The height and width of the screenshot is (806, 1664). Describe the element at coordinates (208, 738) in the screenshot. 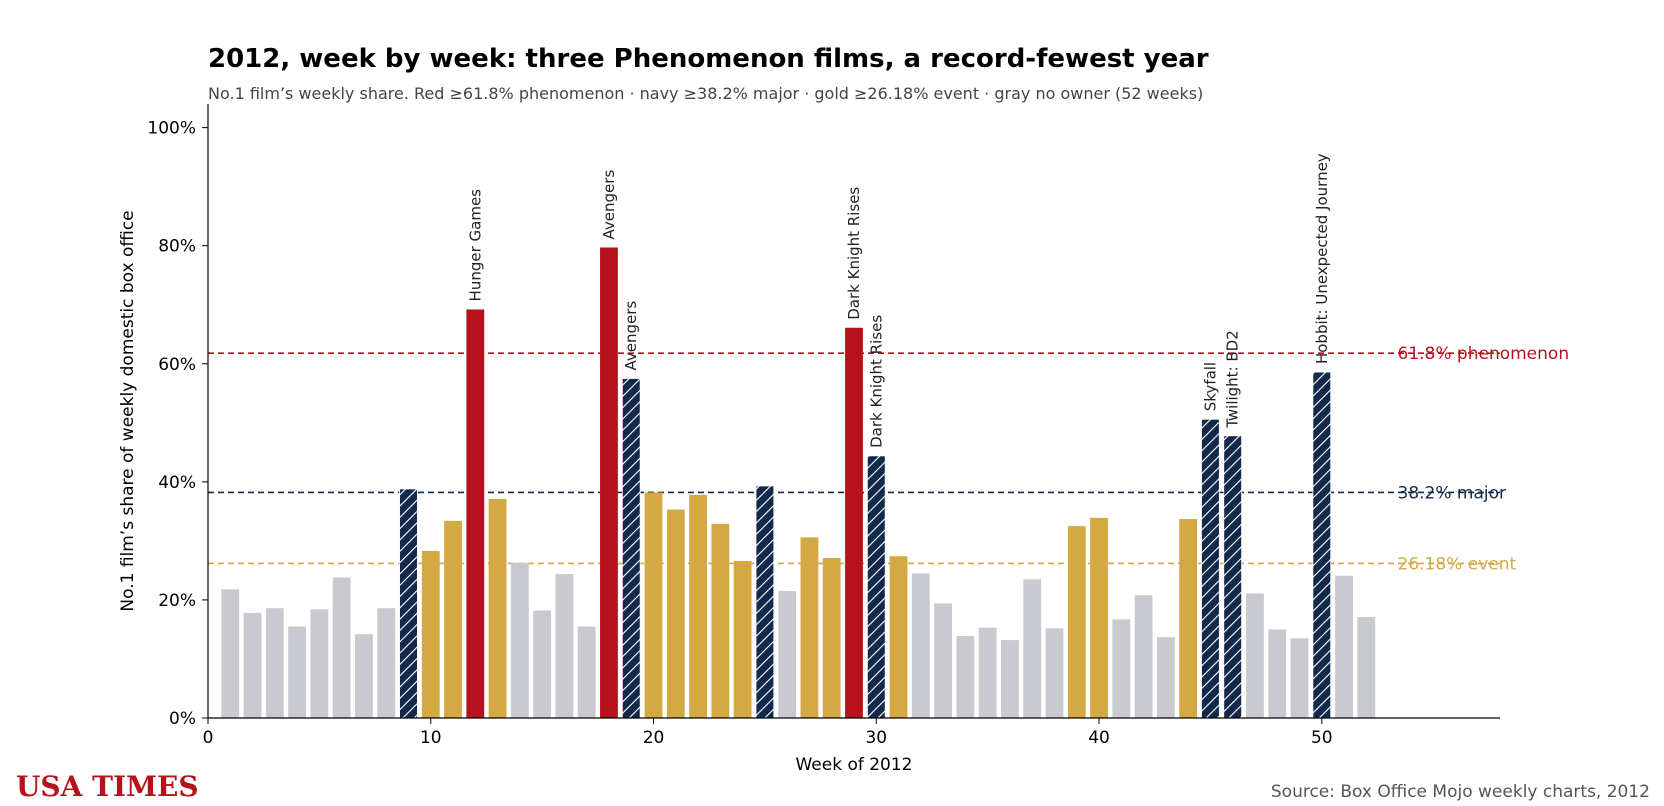

I see `x-tick-label: 0` at that location.